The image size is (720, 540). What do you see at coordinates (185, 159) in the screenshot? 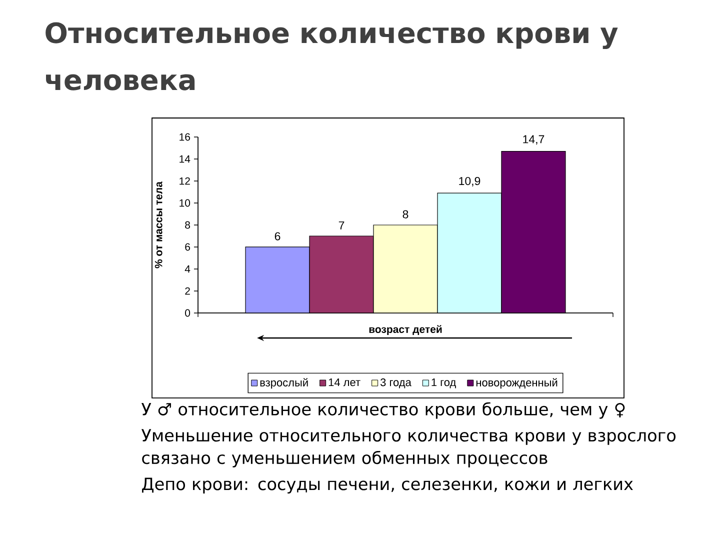
I see `y-tick-label: 14` at bounding box center [185, 159].